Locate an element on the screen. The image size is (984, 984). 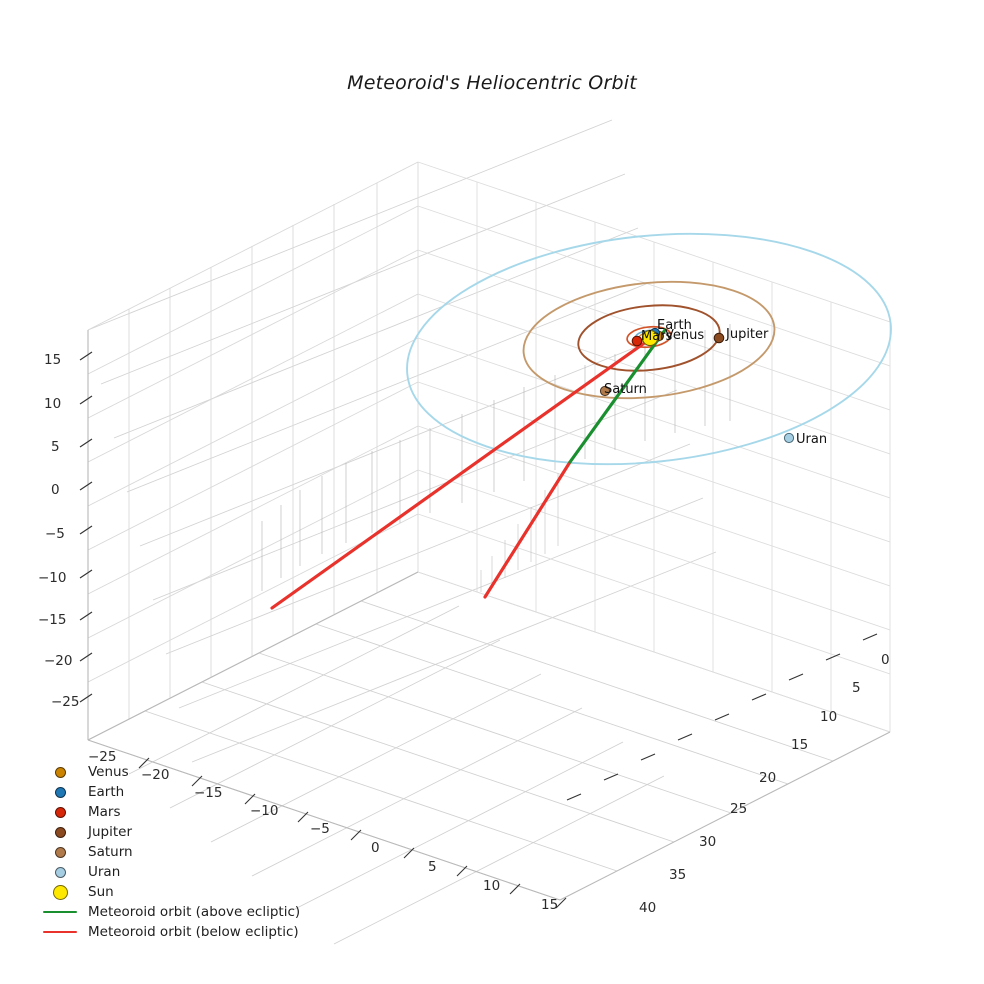
label-mars: Mars is located at coordinates (657, 336).